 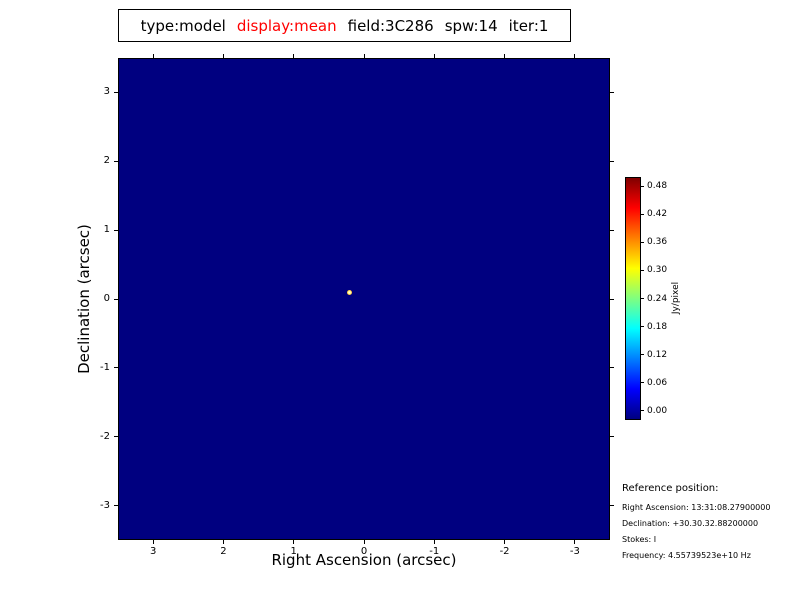 I want to click on reference-declination: Declination: +30.30.32.88200000, so click(x=690, y=523).